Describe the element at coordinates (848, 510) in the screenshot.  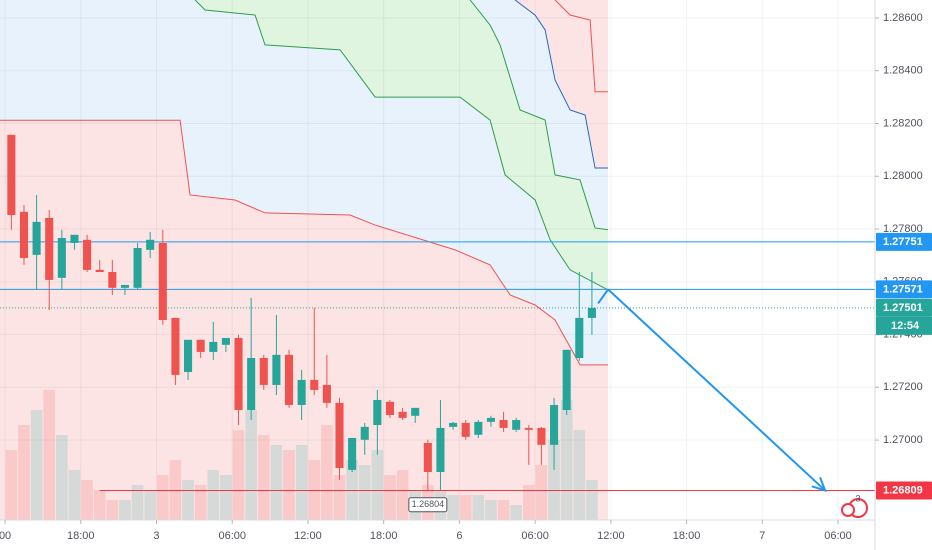
I see `badge-circle` at that location.